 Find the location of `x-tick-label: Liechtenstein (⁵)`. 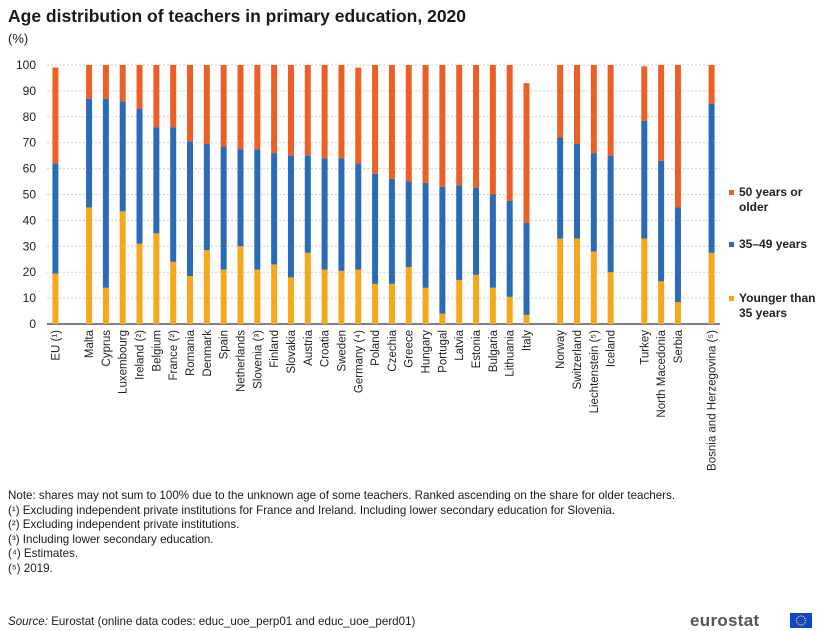

x-tick-label: Liechtenstein (⁵) is located at coordinates (595, 372).